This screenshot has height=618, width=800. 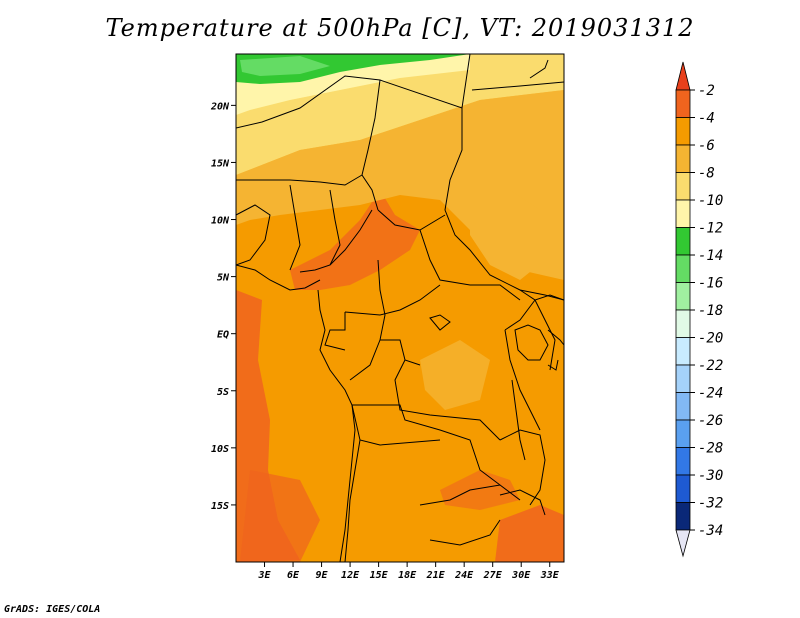 I want to click on colorbar-label: -12, so click(x=710, y=229).